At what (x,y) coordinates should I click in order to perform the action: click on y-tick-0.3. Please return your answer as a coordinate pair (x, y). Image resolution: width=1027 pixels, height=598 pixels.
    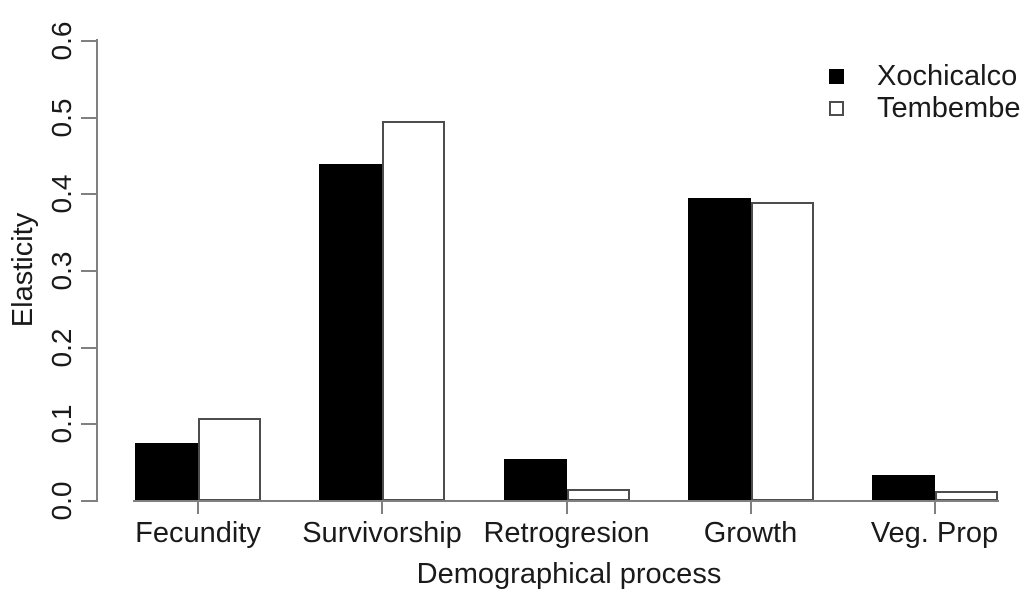
    Looking at the image, I should click on (88, 270).